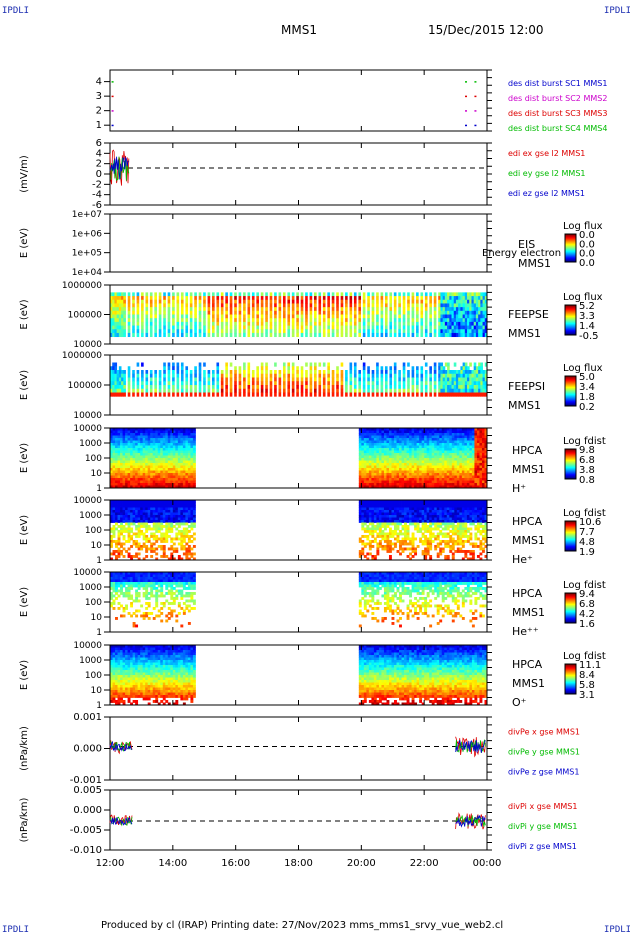 Image resolution: width=630 pixels, height=935 pixels. What do you see at coordinates (543, 772) in the screenshot?
I see `legend-entry: divPe z gse MMS1` at bounding box center [543, 772].